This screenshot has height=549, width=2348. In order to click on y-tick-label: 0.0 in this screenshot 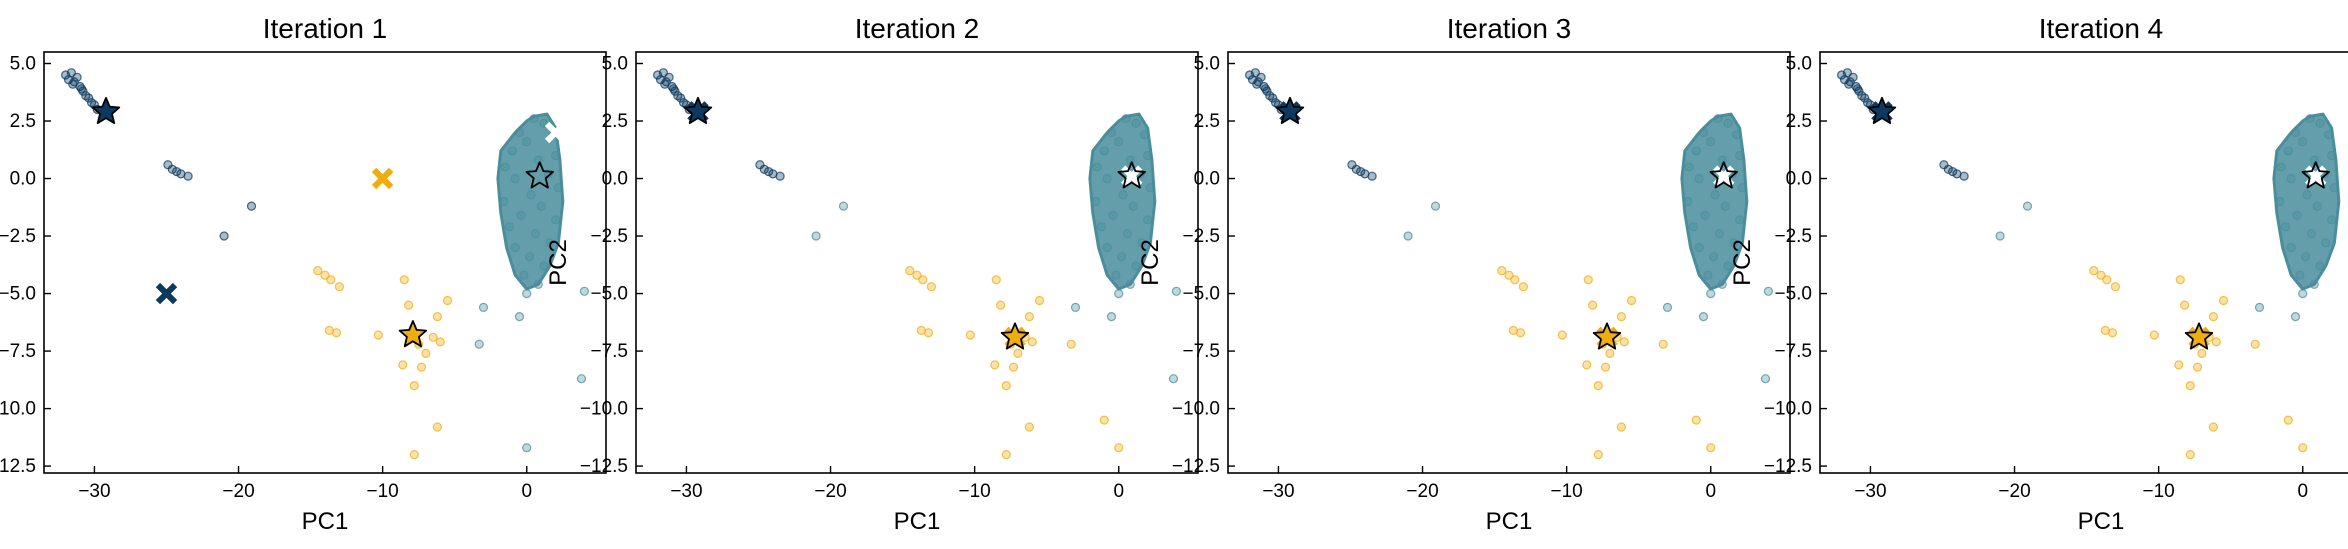, I will do `click(1207, 179)`.